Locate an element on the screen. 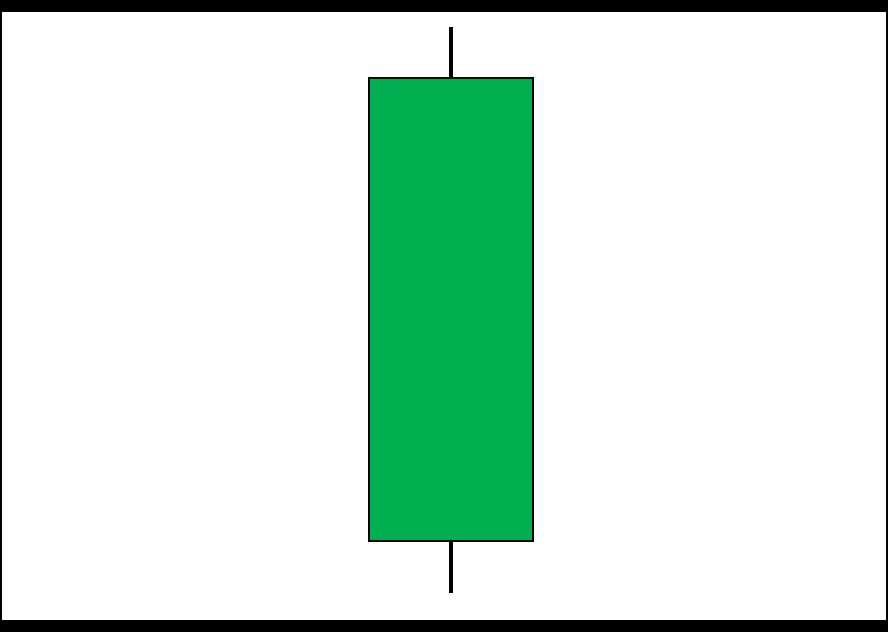  candle-body is located at coordinates (451, 309).